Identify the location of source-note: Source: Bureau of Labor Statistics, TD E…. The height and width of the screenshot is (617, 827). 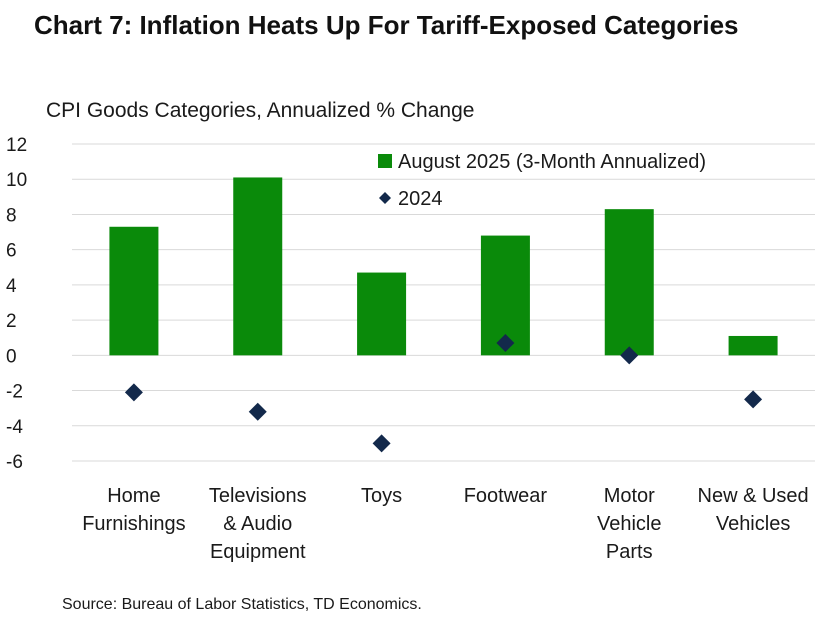
(242, 604).